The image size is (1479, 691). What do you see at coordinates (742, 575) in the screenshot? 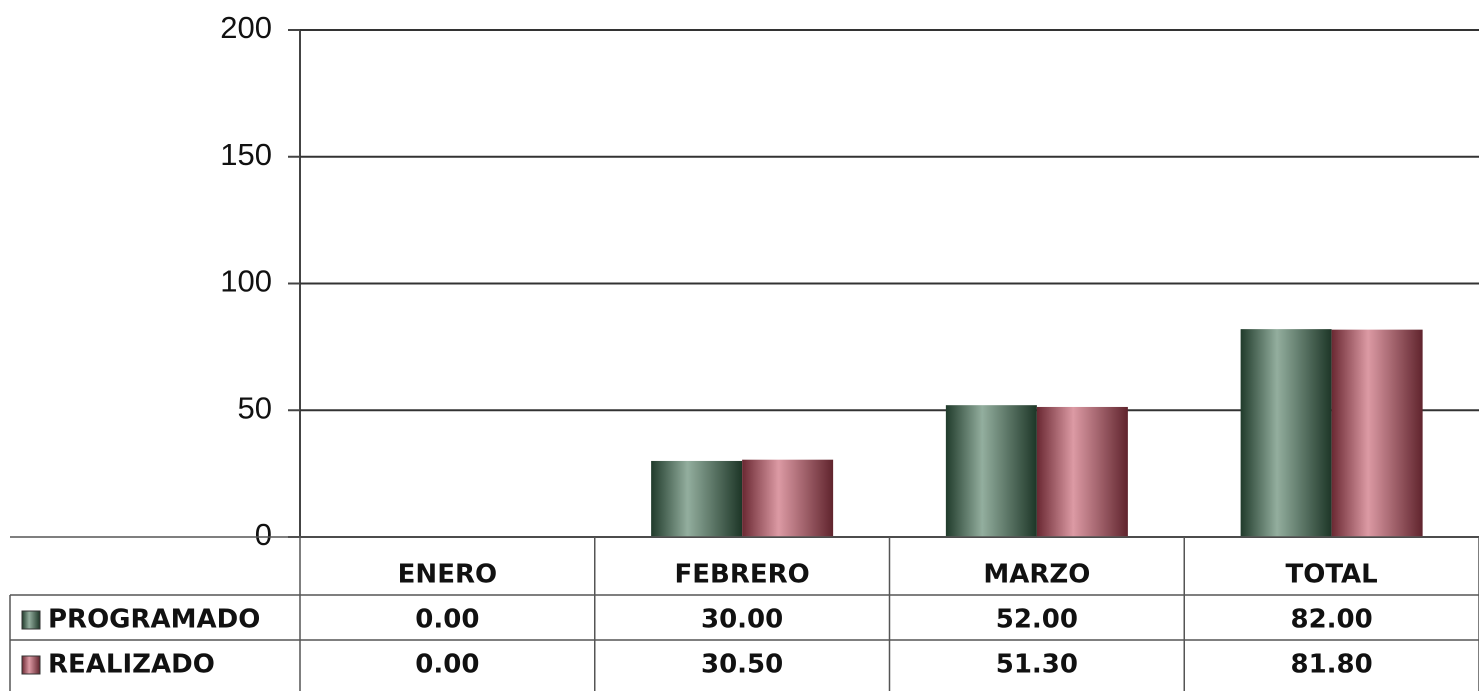
I see `x-tick-label: FEBRERO` at bounding box center [742, 575].